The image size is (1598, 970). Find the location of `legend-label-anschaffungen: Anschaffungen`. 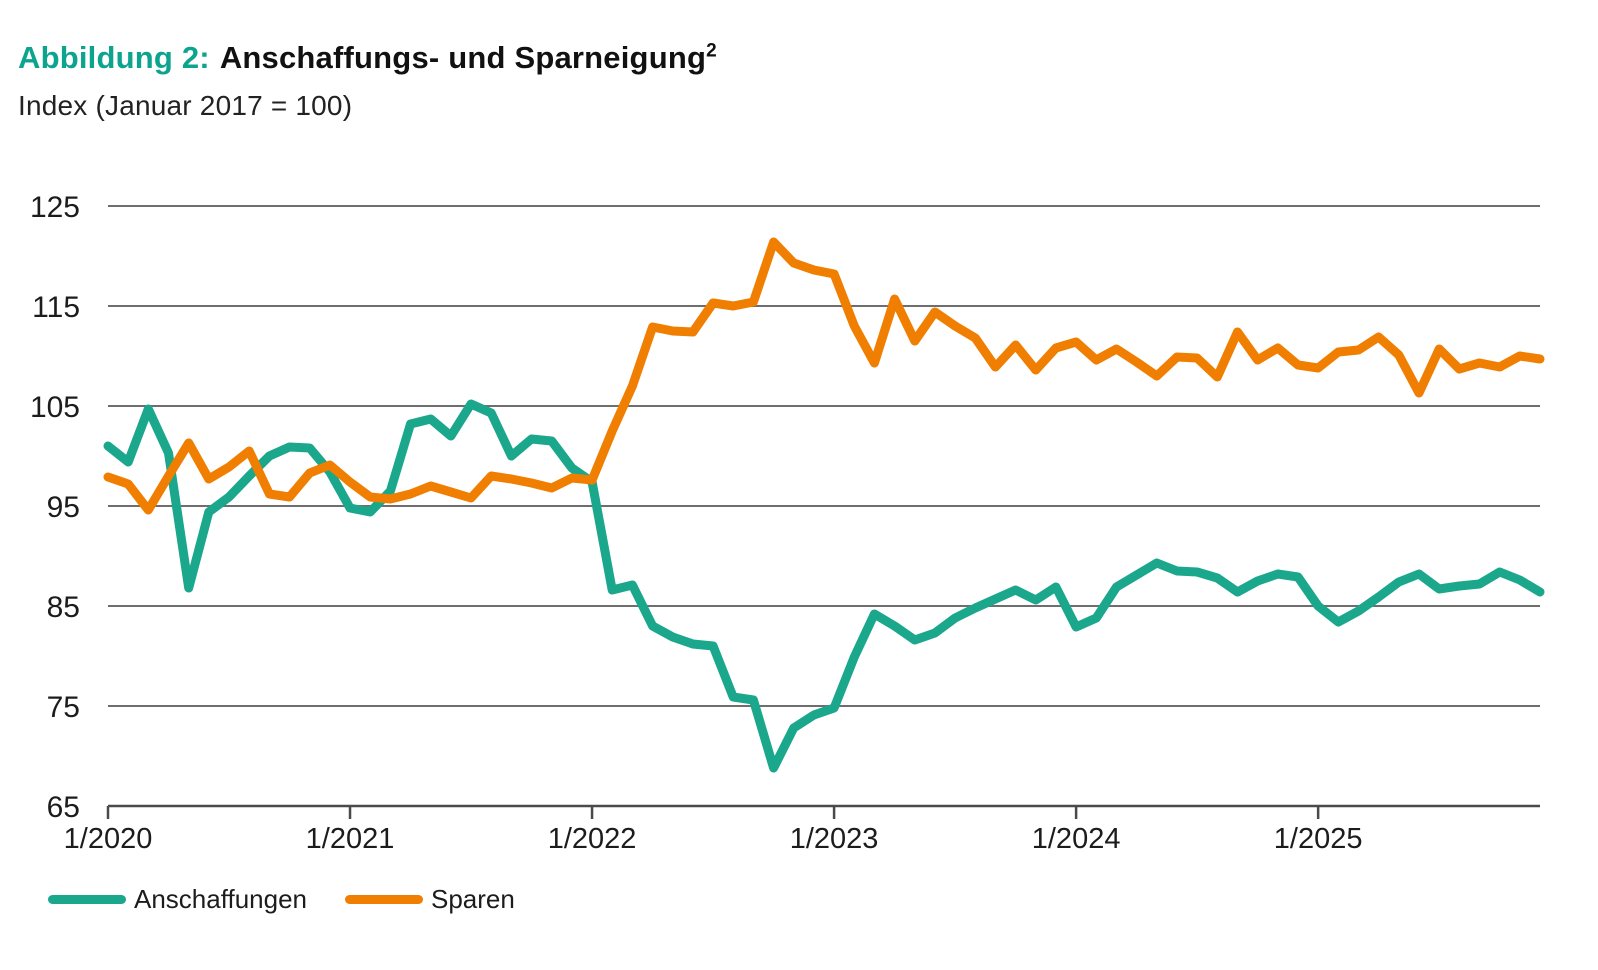

legend-label-anschaffungen: Anschaffungen is located at coordinates (220, 899).